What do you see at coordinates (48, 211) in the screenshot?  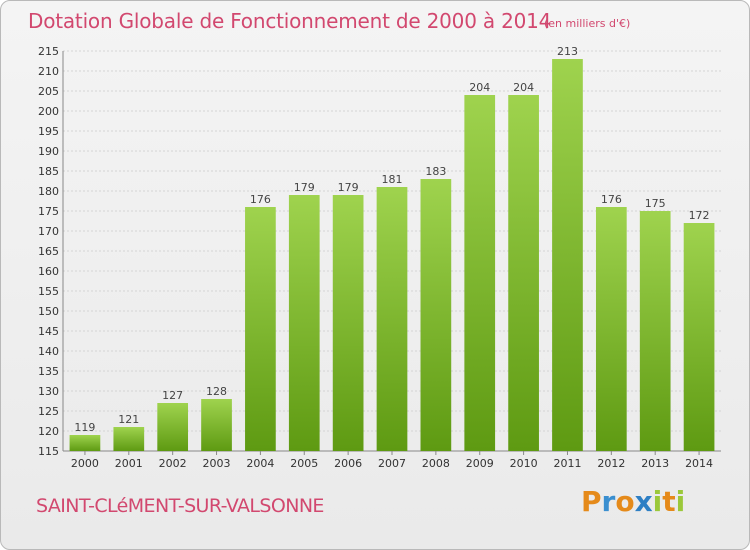 I see `y-tick-label: 175` at bounding box center [48, 211].